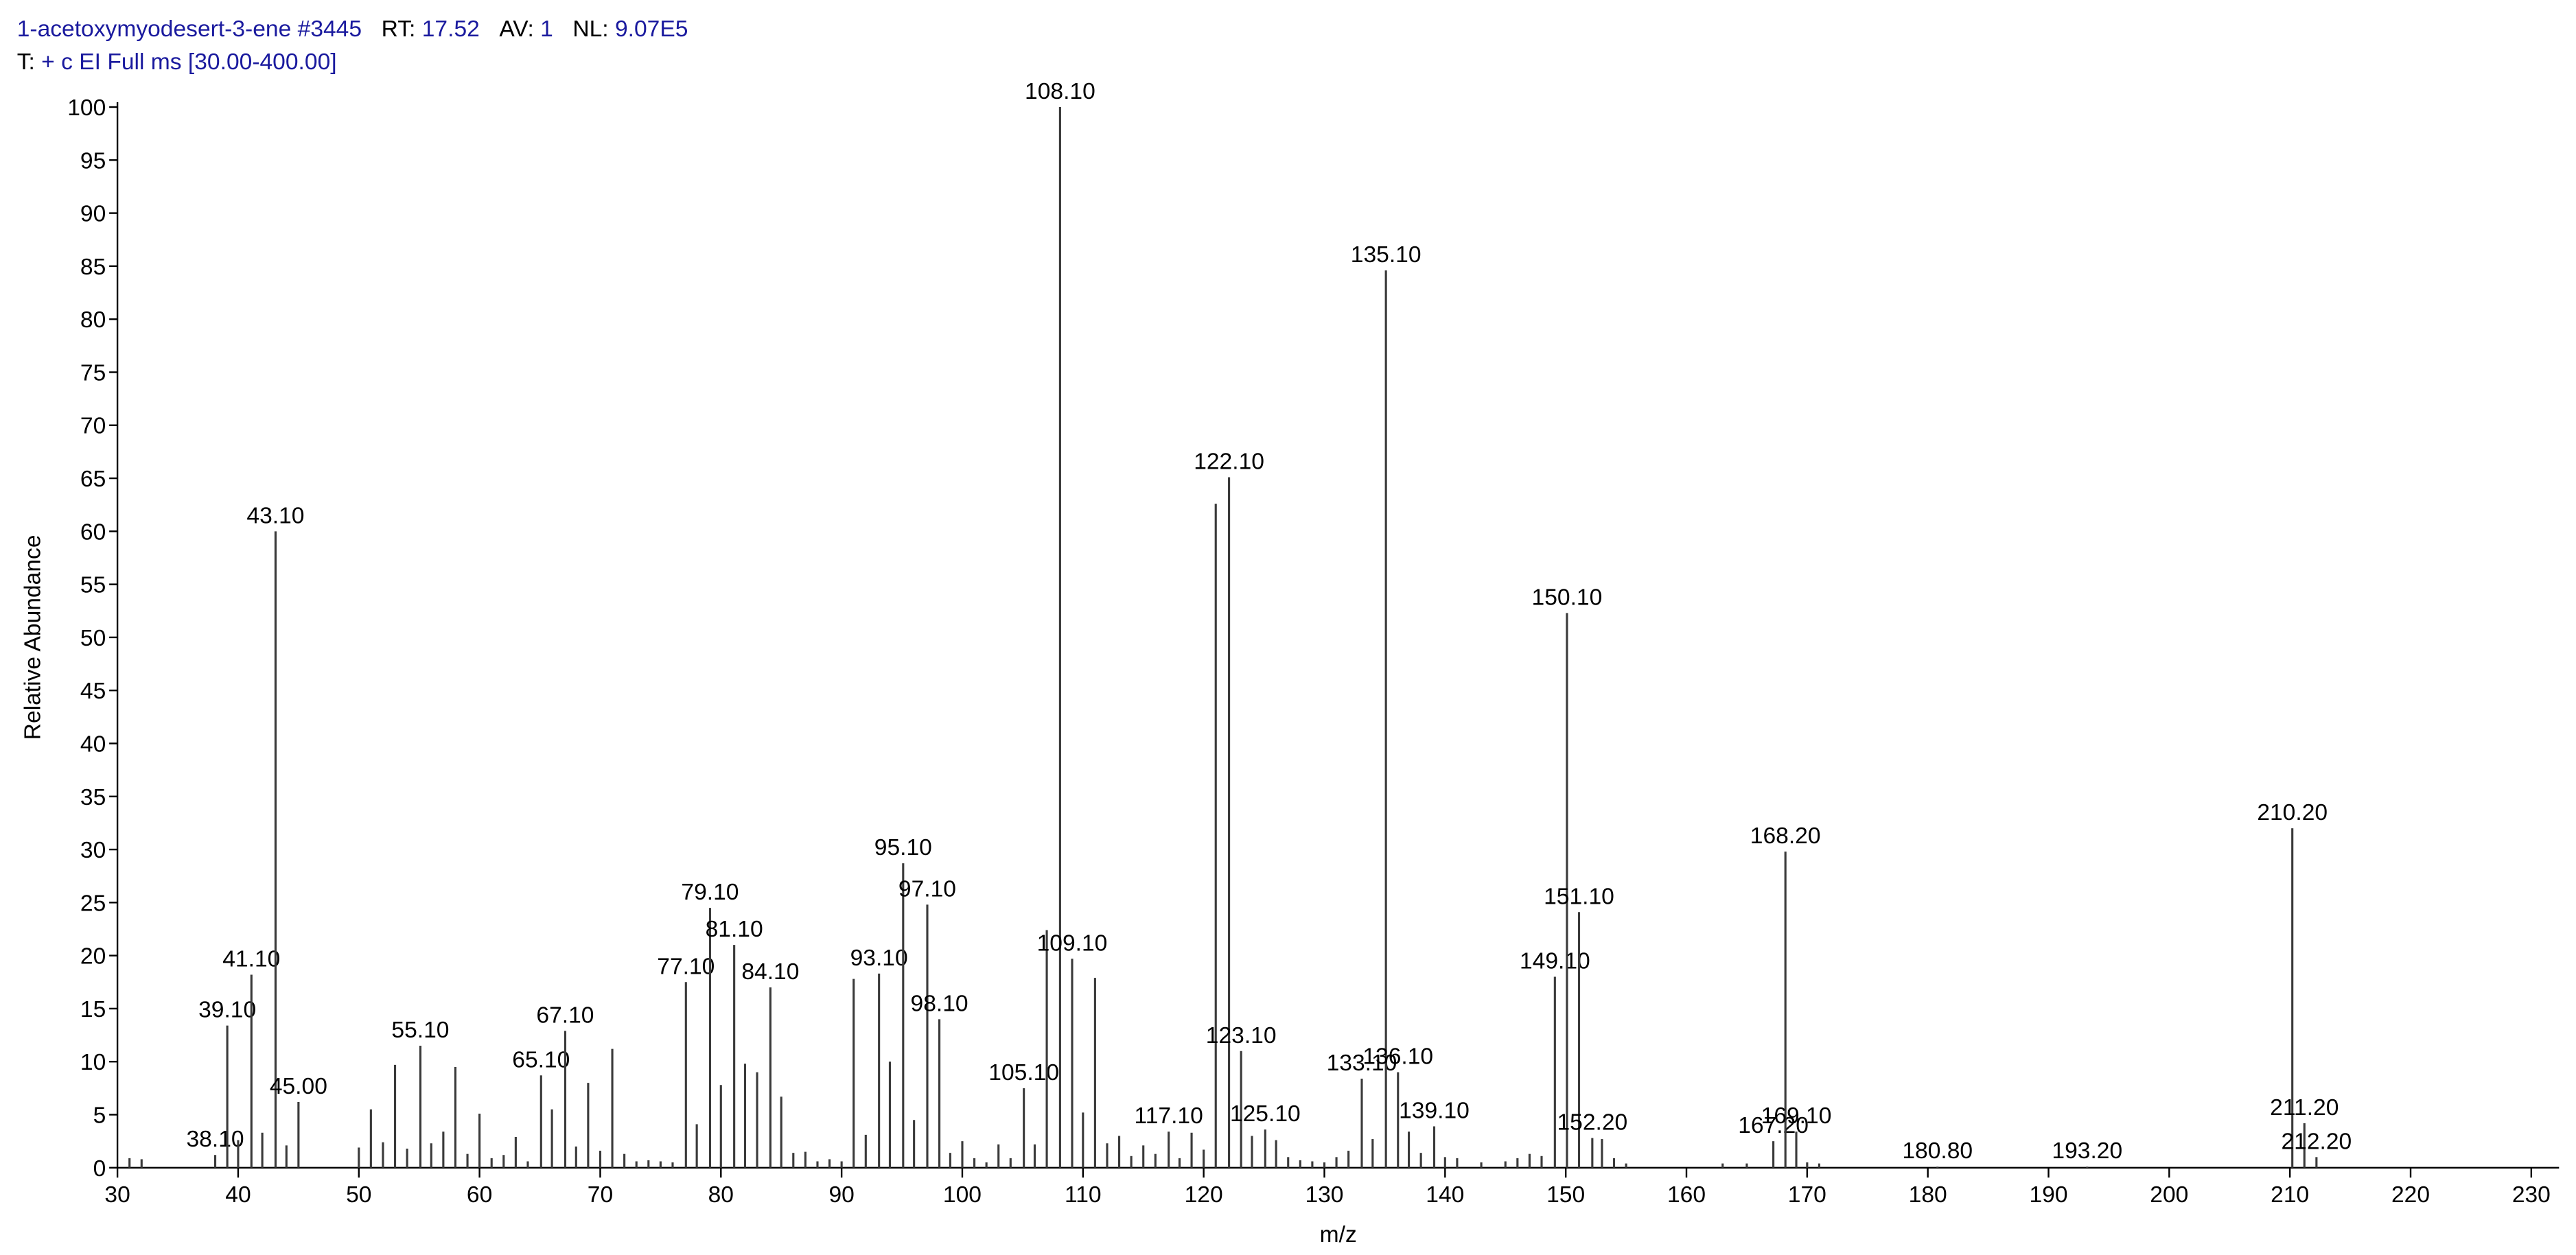 This screenshot has height=1255, width=2576. I want to click on y-tick-label: 100, so click(86, 108).